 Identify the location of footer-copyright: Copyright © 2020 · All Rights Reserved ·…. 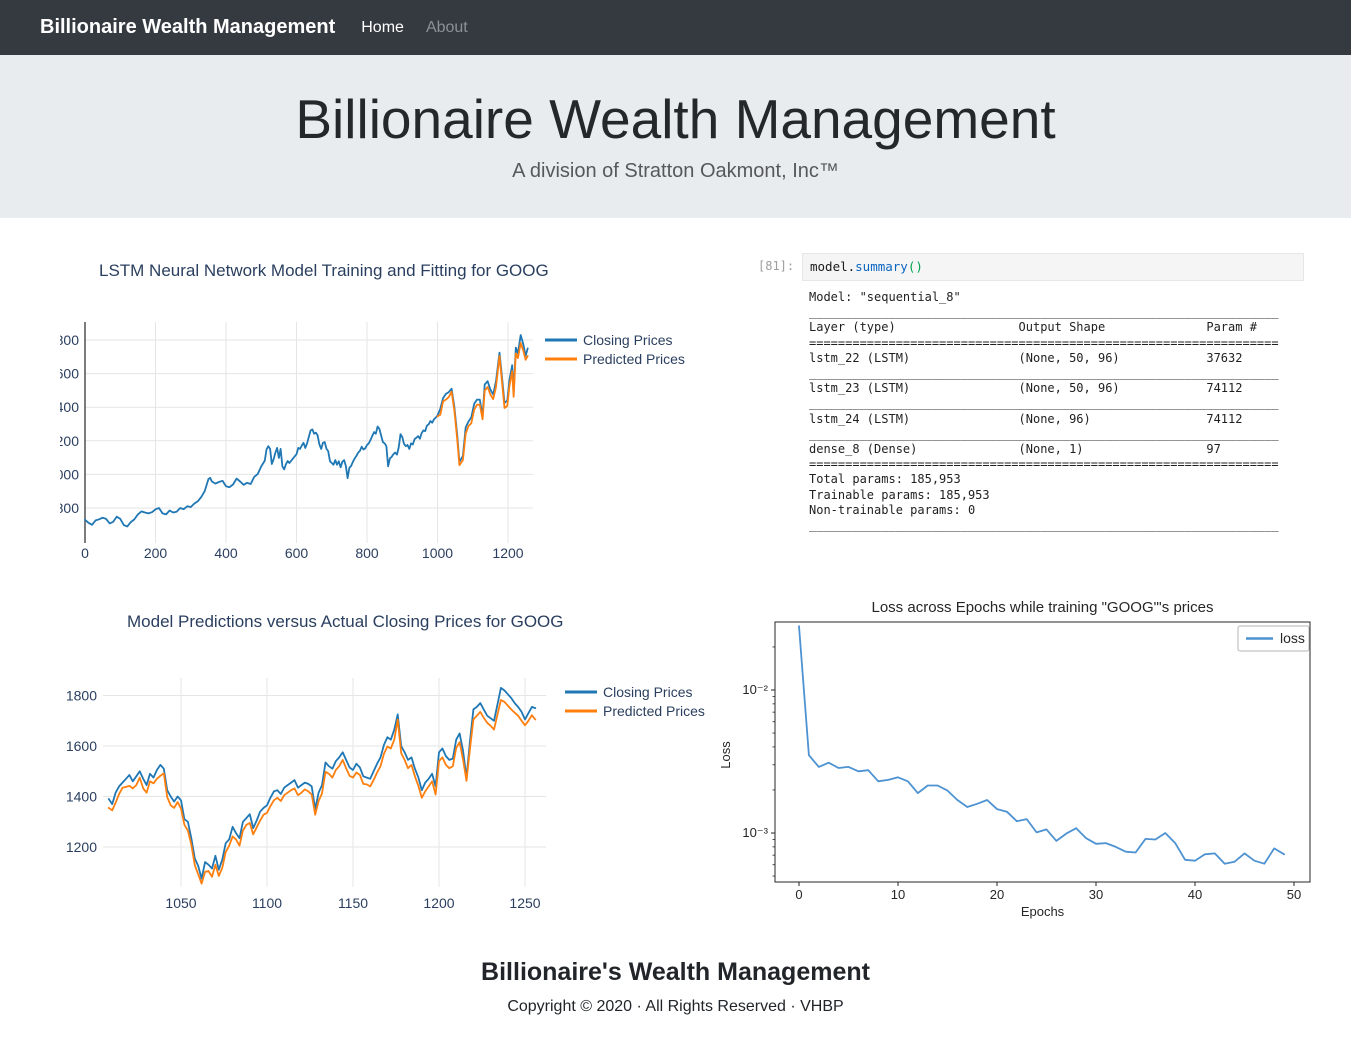
(675, 1006).